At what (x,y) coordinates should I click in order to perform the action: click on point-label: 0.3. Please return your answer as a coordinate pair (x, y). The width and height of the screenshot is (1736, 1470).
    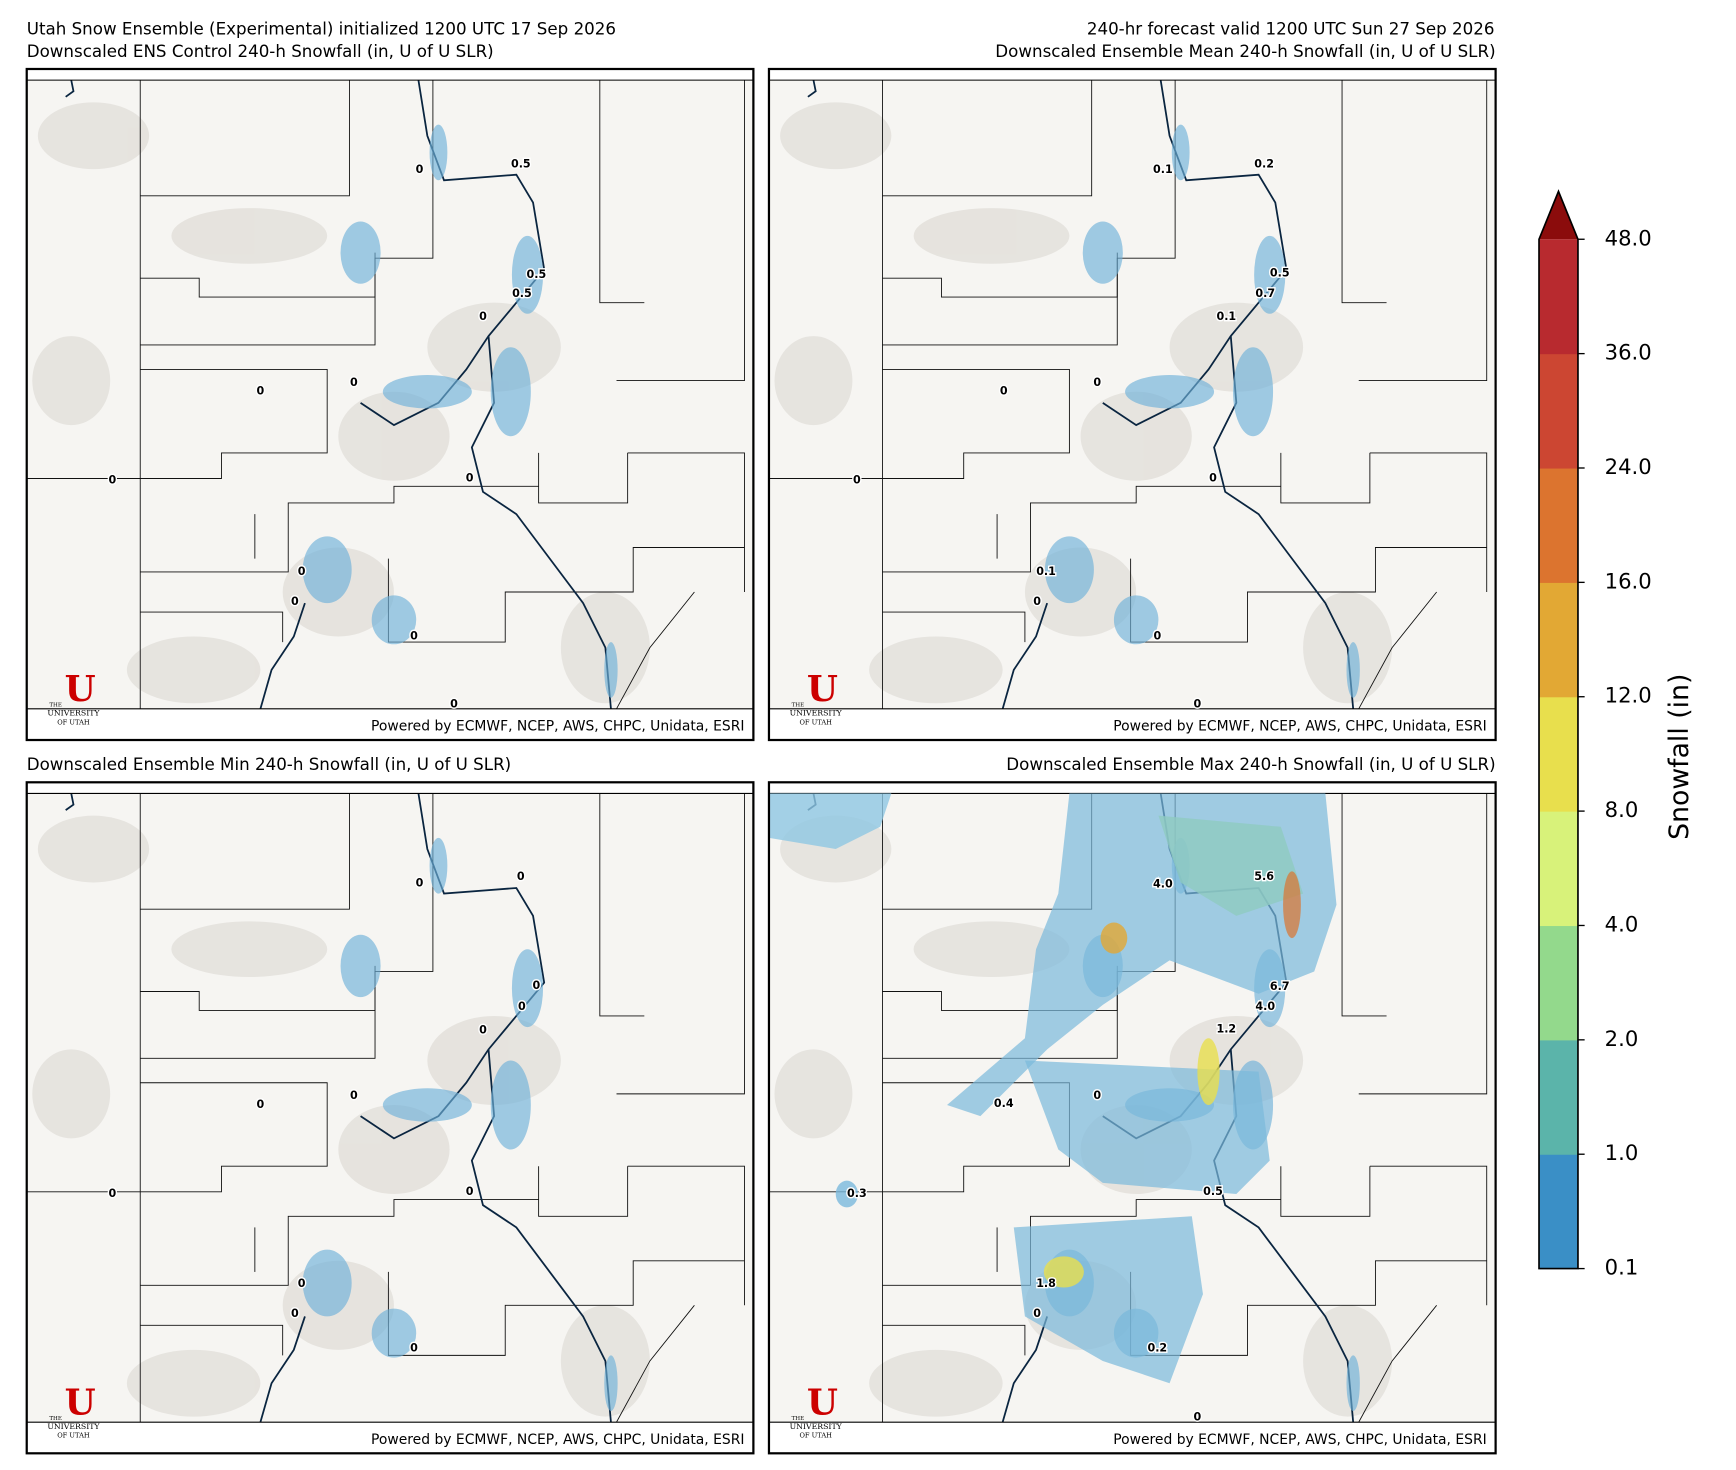
    Looking at the image, I should click on (857, 1193).